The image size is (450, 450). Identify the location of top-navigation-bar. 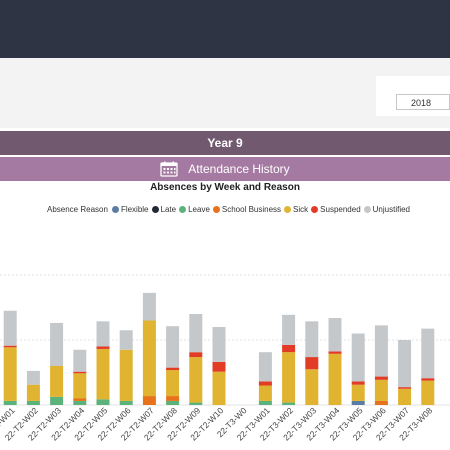
(225, 29).